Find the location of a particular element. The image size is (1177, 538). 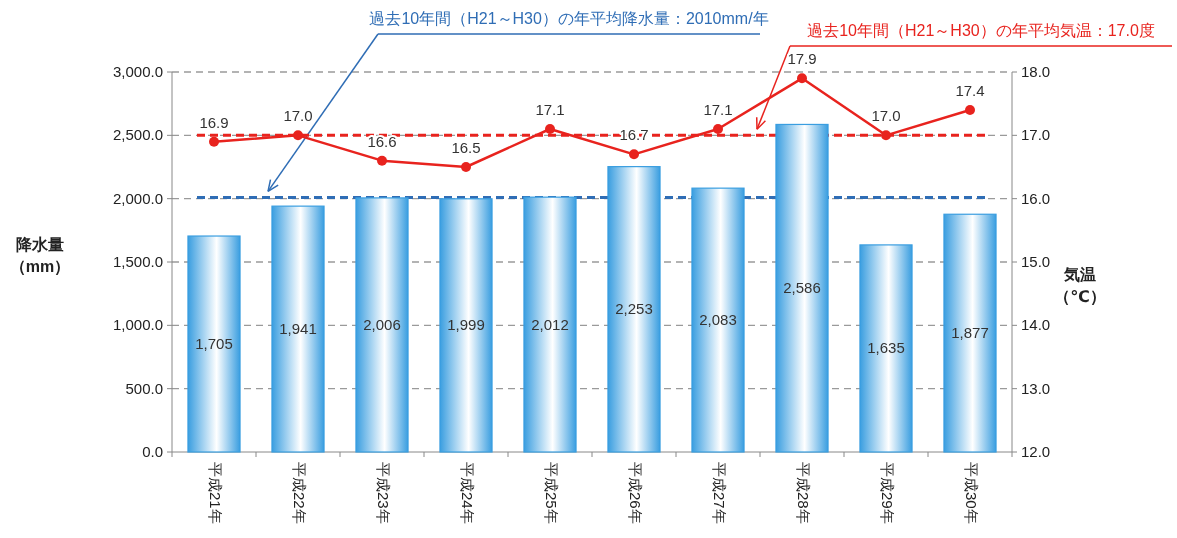

y2-tick-label: 12.0 is located at coordinates (1036, 451).